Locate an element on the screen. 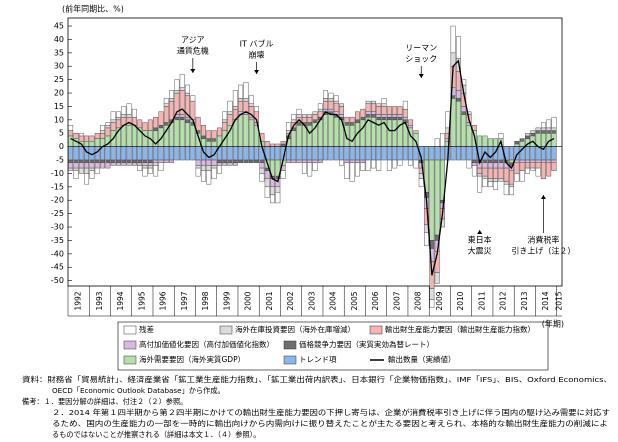 The height and width of the screenshot is (442, 618). x-tick-label: 1998 is located at coordinates (205, 300).